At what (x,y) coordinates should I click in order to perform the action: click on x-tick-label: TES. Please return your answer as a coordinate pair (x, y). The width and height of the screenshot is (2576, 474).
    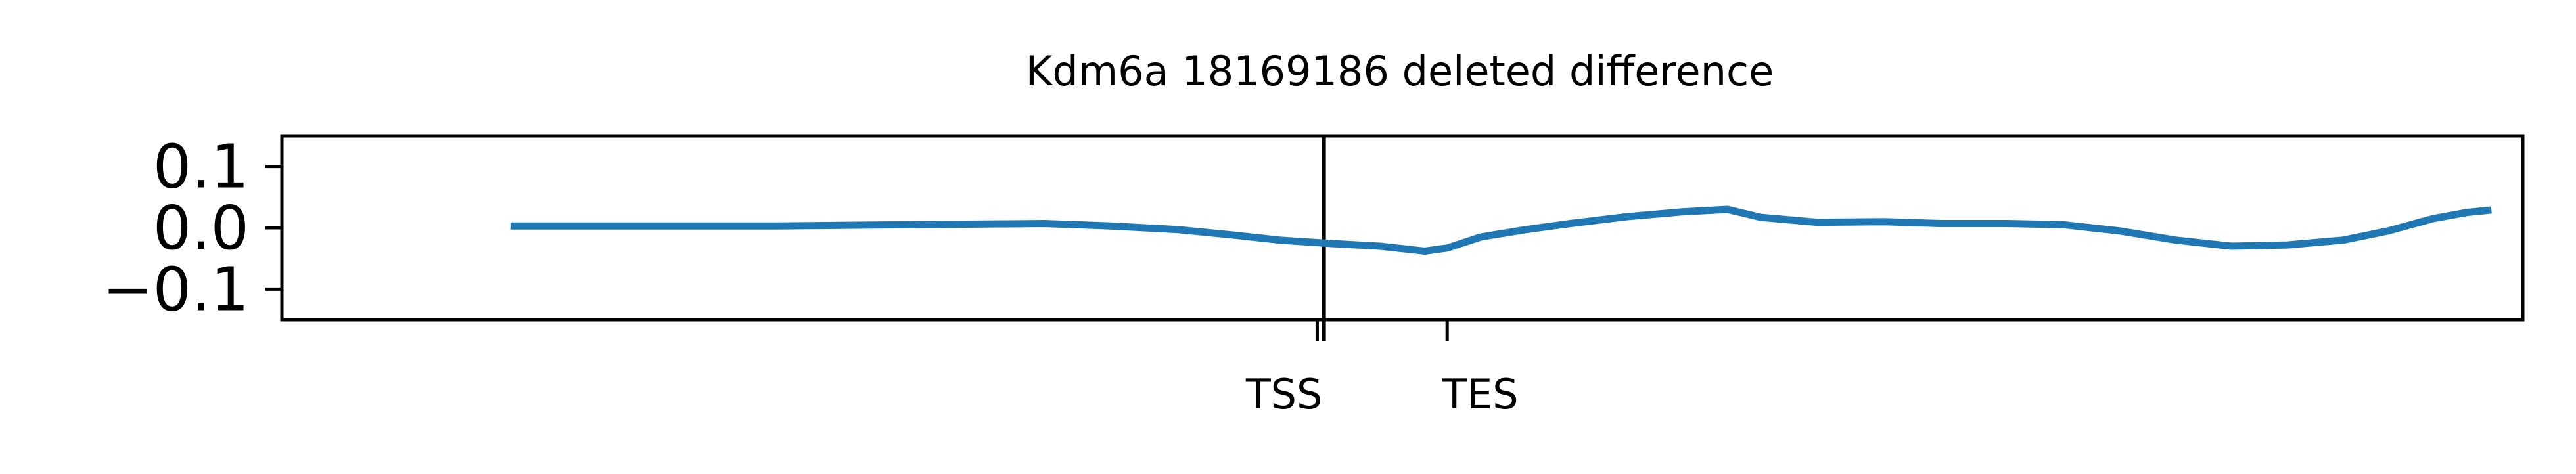
    Looking at the image, I should click on (1479, 394).